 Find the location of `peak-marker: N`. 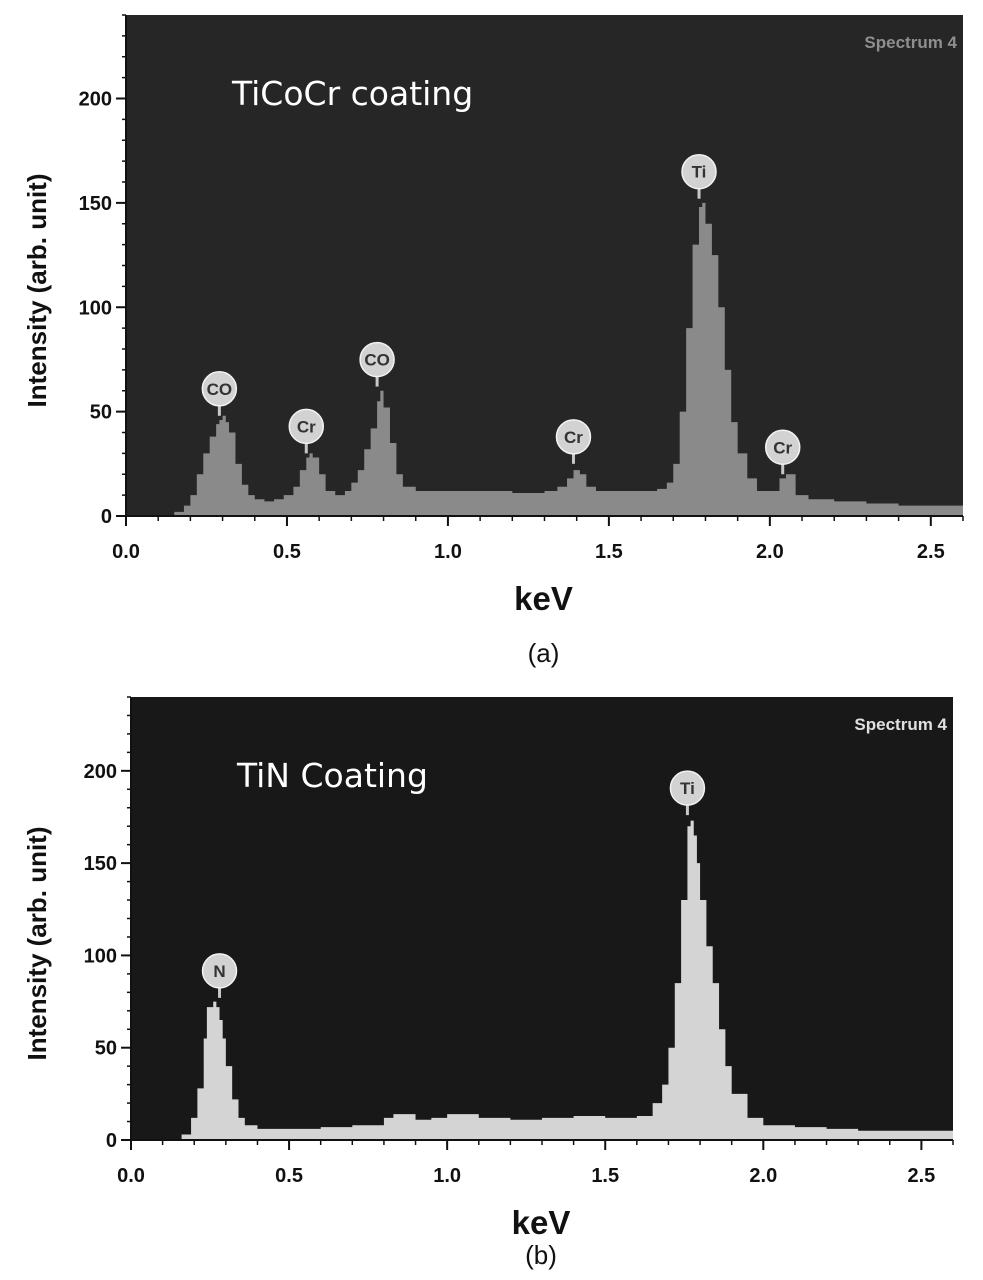

peak-marker: N is located at coordinates (219, 975).